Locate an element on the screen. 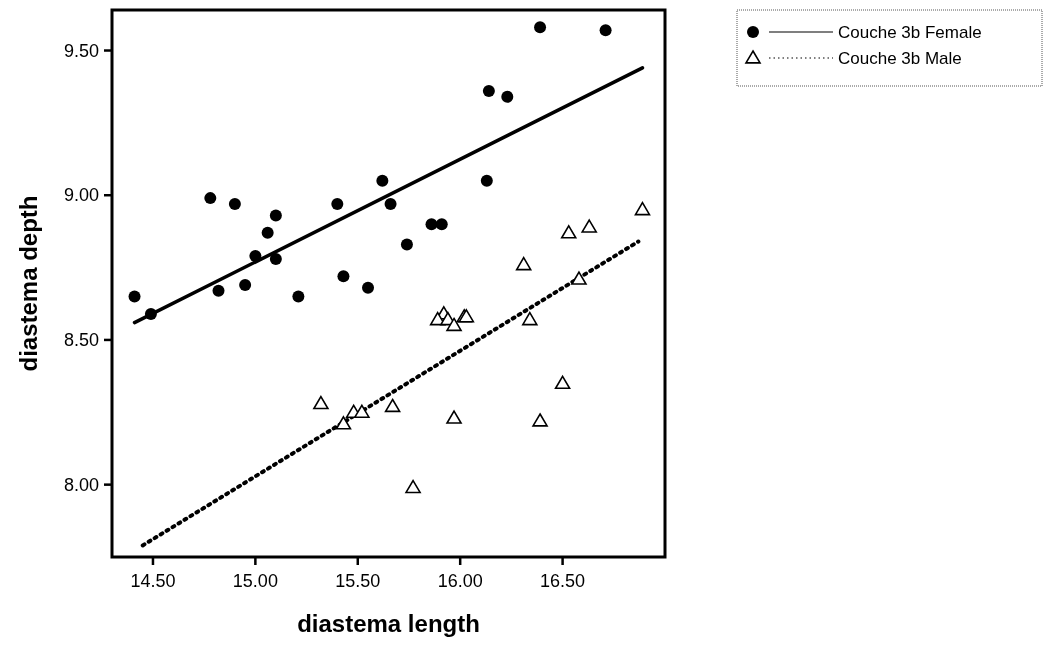  x-tick-label: 15.50 is located at coordinates (358, 581).